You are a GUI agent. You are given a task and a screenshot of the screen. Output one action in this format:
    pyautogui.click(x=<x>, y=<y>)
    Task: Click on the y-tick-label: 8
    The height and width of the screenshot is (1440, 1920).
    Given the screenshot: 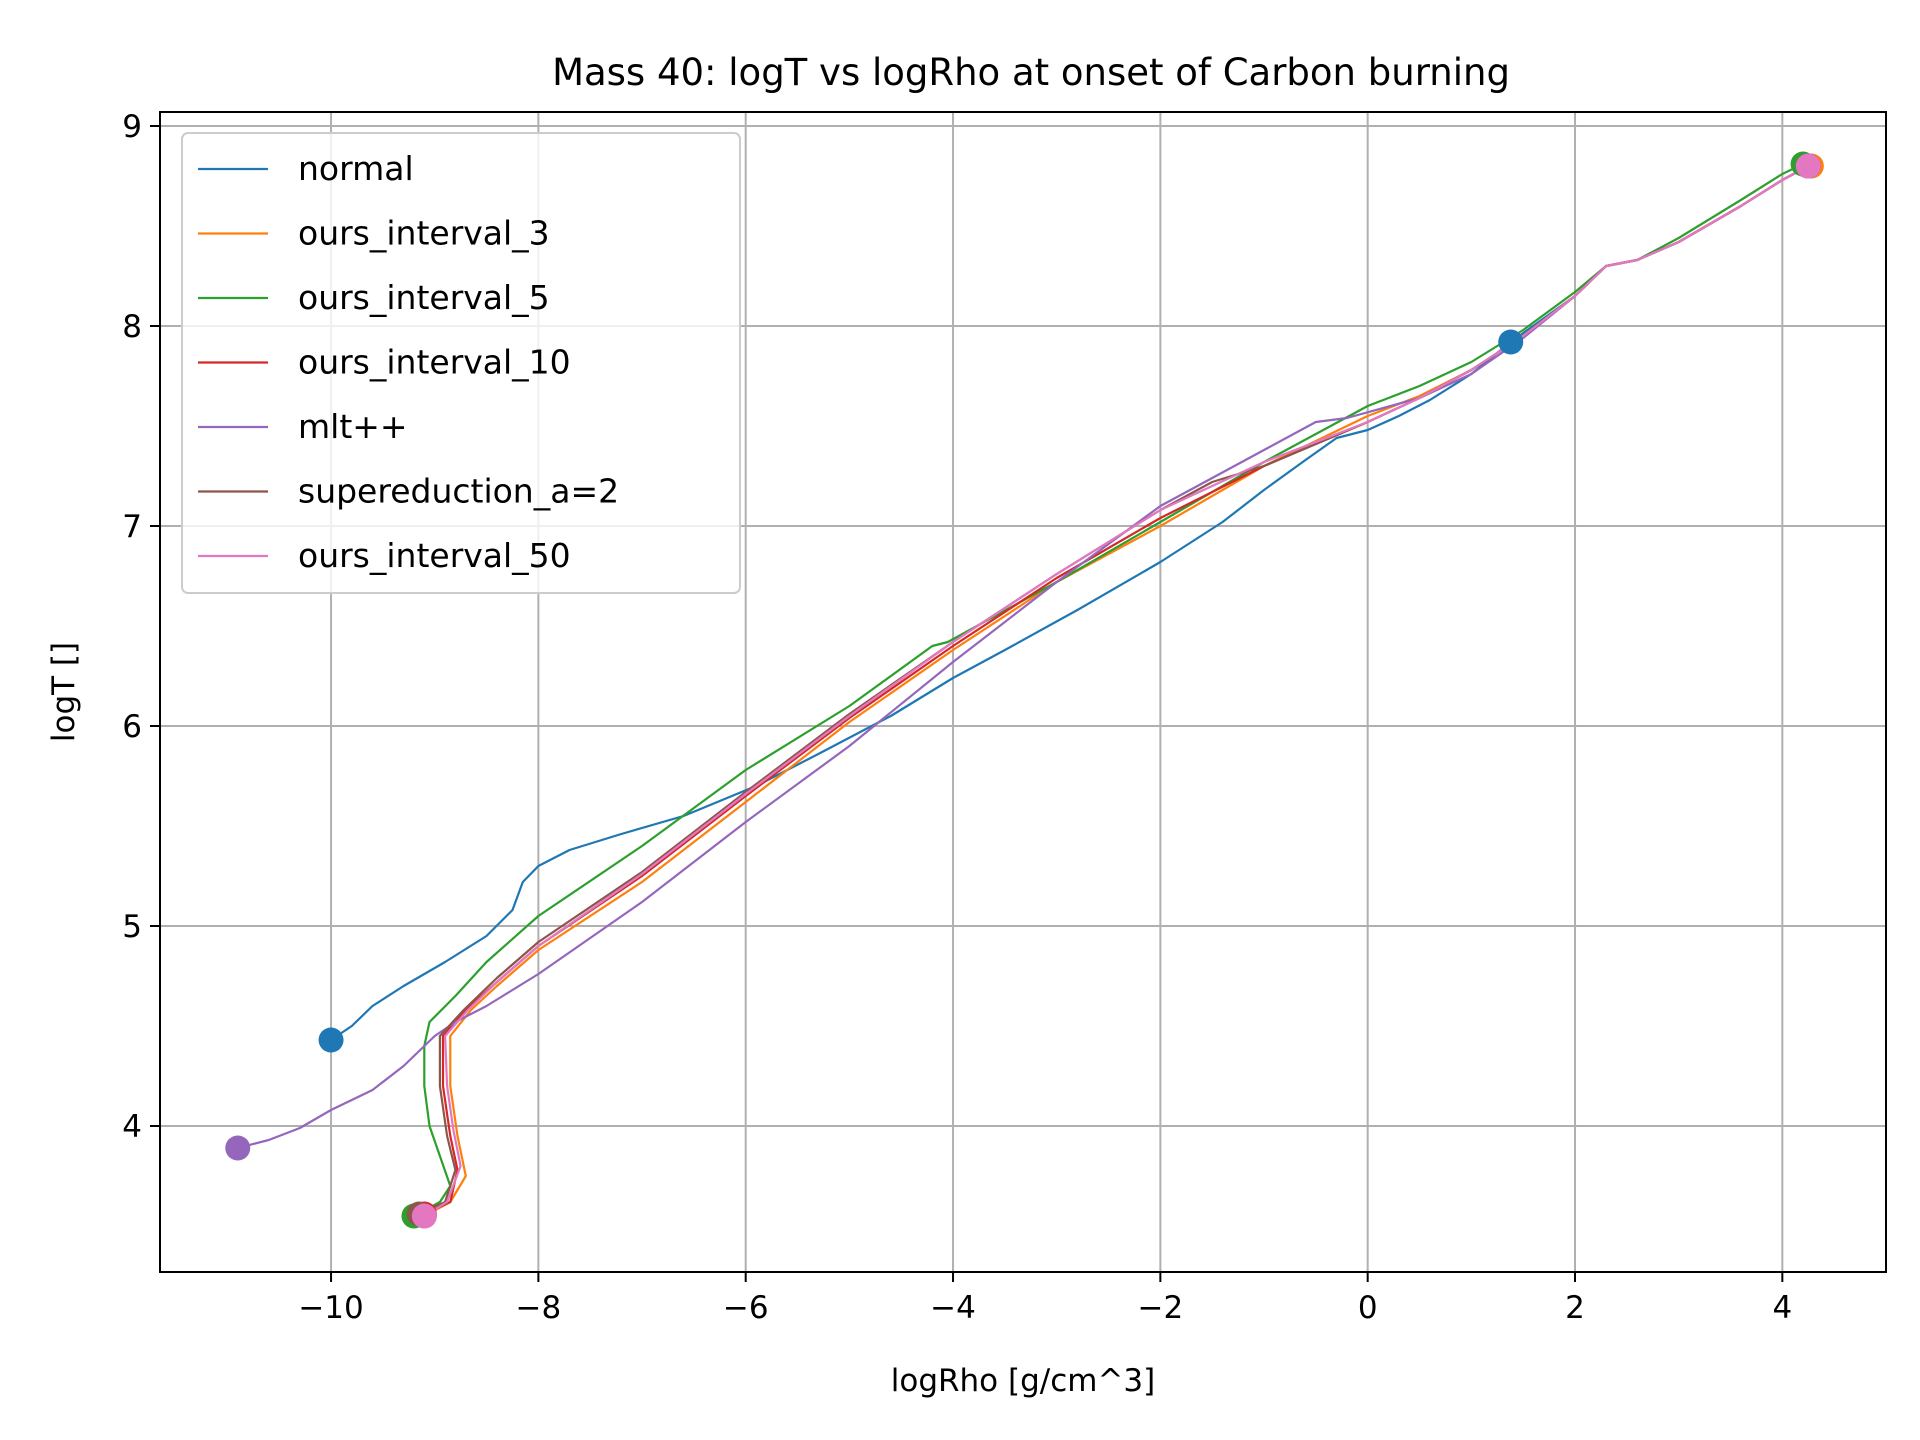 What is the action you would take?
    pyautogui.click(x=132, y=327)
    